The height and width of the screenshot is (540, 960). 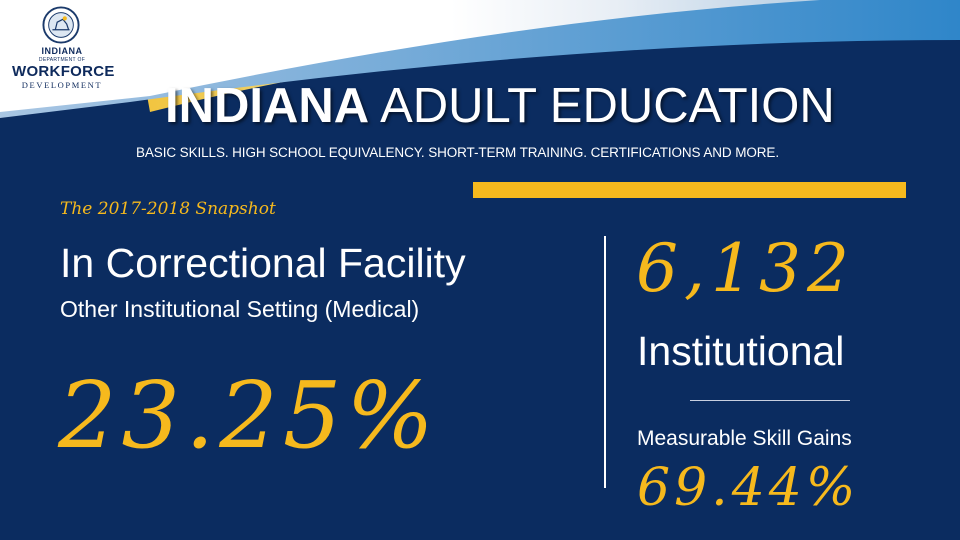 What do you see at coordinates (605, 362) in the screenshot?
I see `vertical-divider` at bounding box center [605, 362].